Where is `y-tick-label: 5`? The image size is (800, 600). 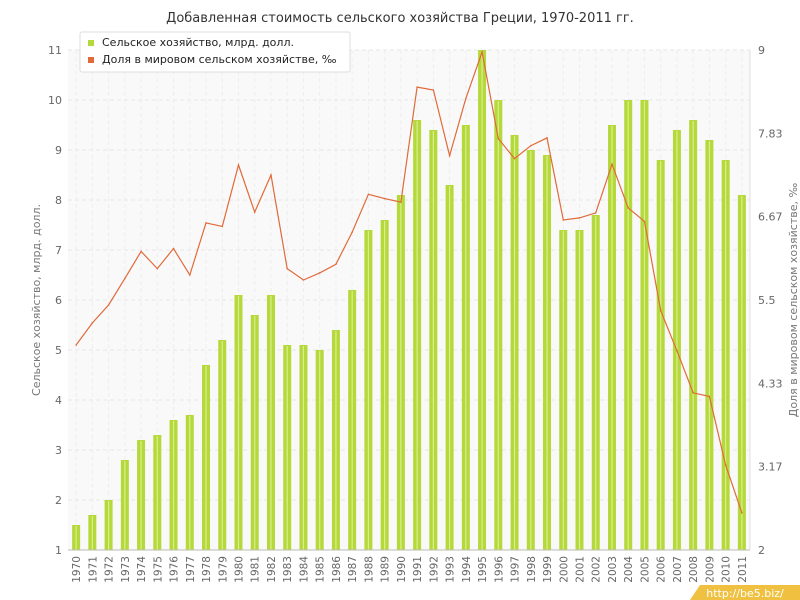
y-tick-label: 5 is located at coordinates (58, 350).